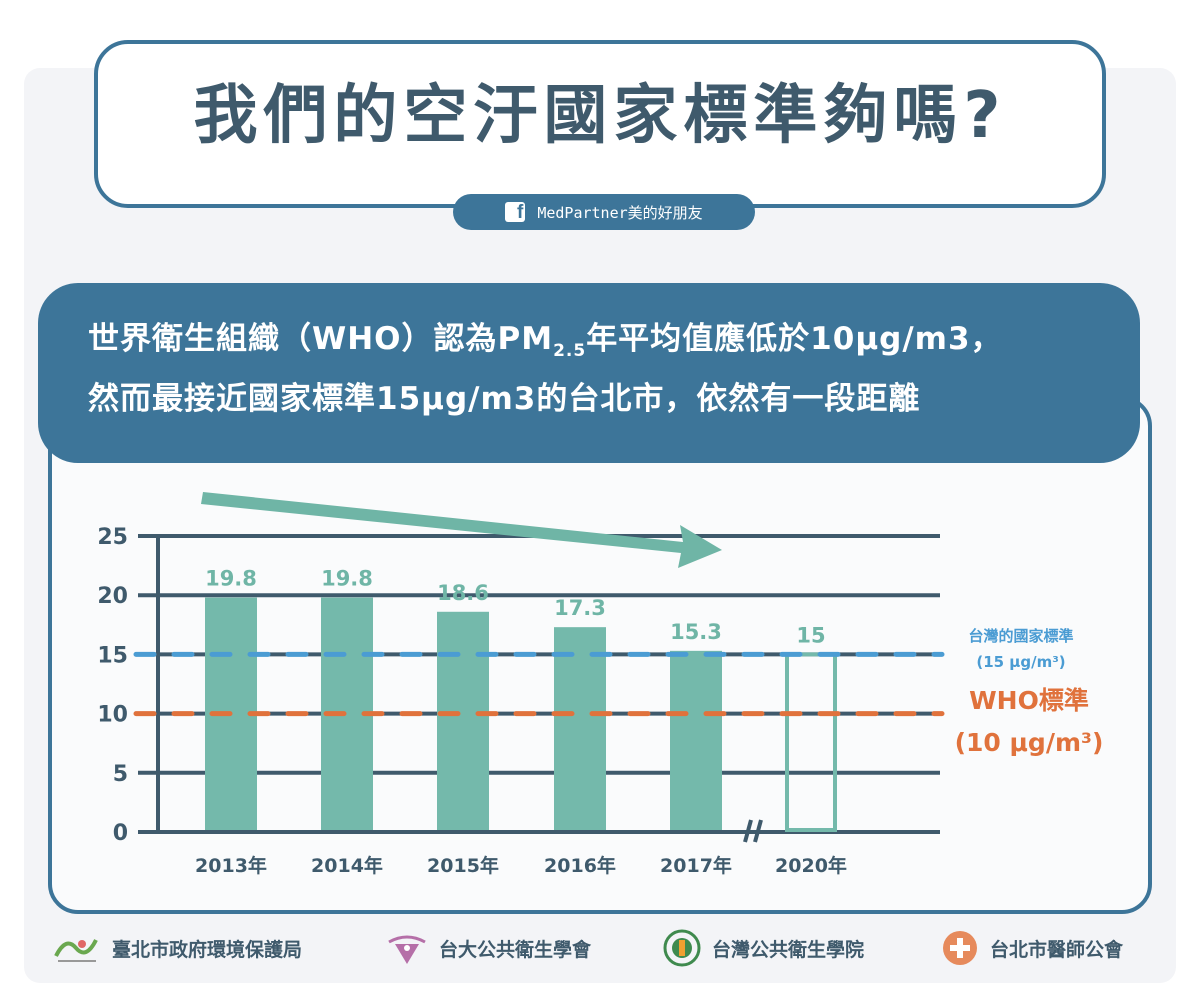  I want to click on data-label: 17.3, so click(580, 608).